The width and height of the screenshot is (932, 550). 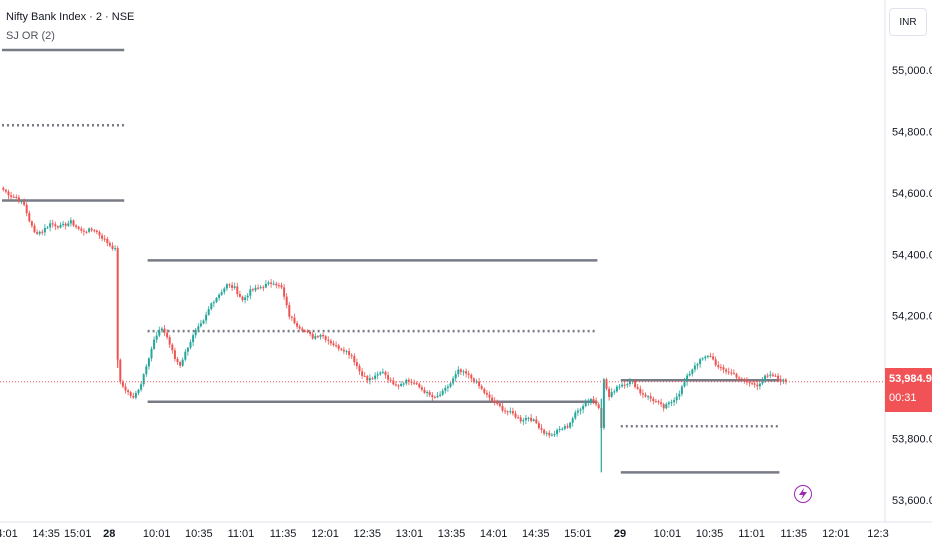 I want to click on time-tick-label: 15:01, so click(x=78, y=534).